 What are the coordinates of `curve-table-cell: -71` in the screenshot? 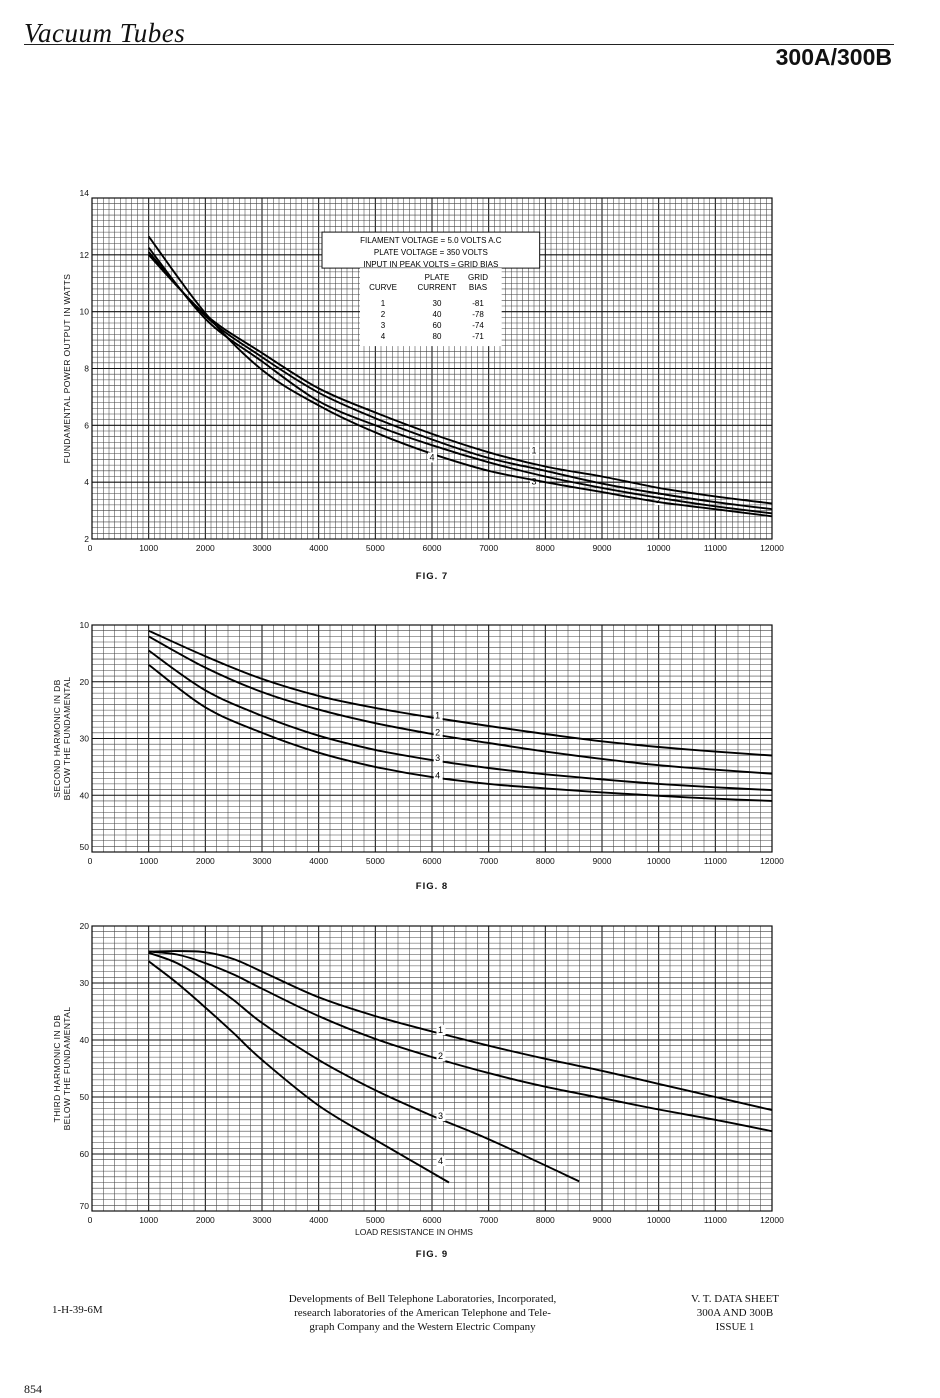 It's located at (478, 336).